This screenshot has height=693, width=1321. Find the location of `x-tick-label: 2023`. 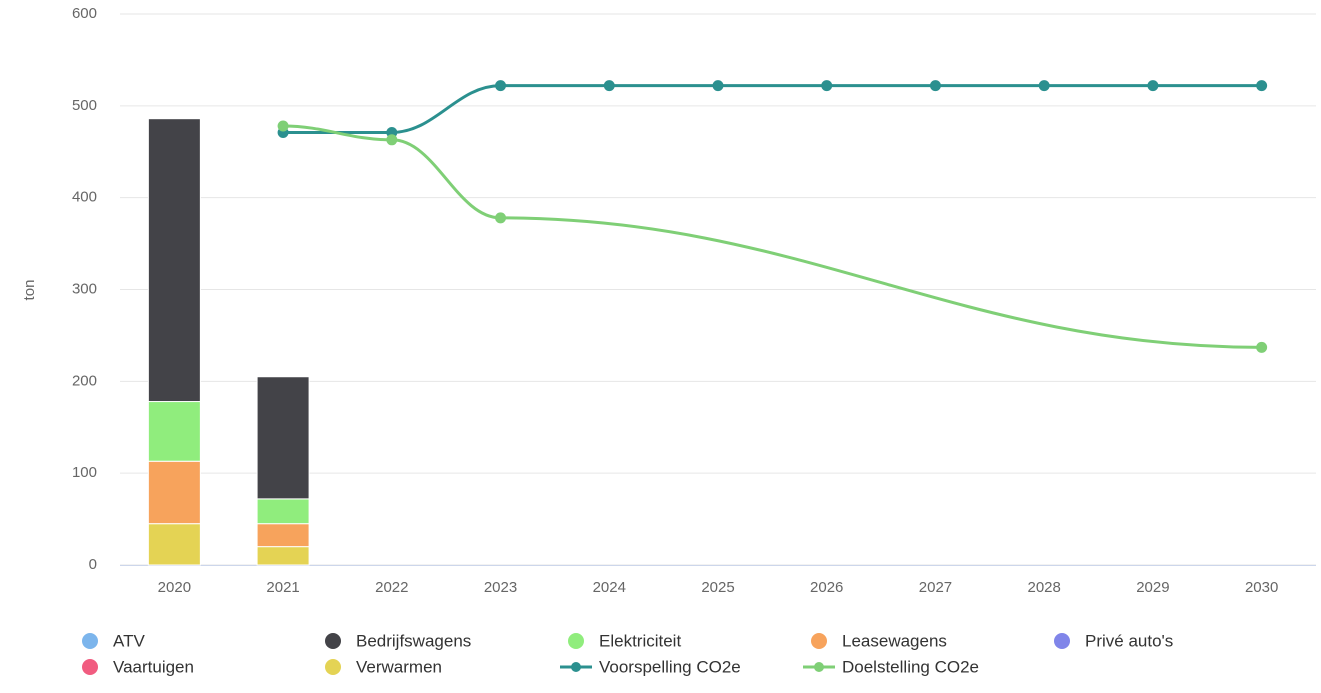

x-tick-label: 2023 is located at coordinates (500, 587).